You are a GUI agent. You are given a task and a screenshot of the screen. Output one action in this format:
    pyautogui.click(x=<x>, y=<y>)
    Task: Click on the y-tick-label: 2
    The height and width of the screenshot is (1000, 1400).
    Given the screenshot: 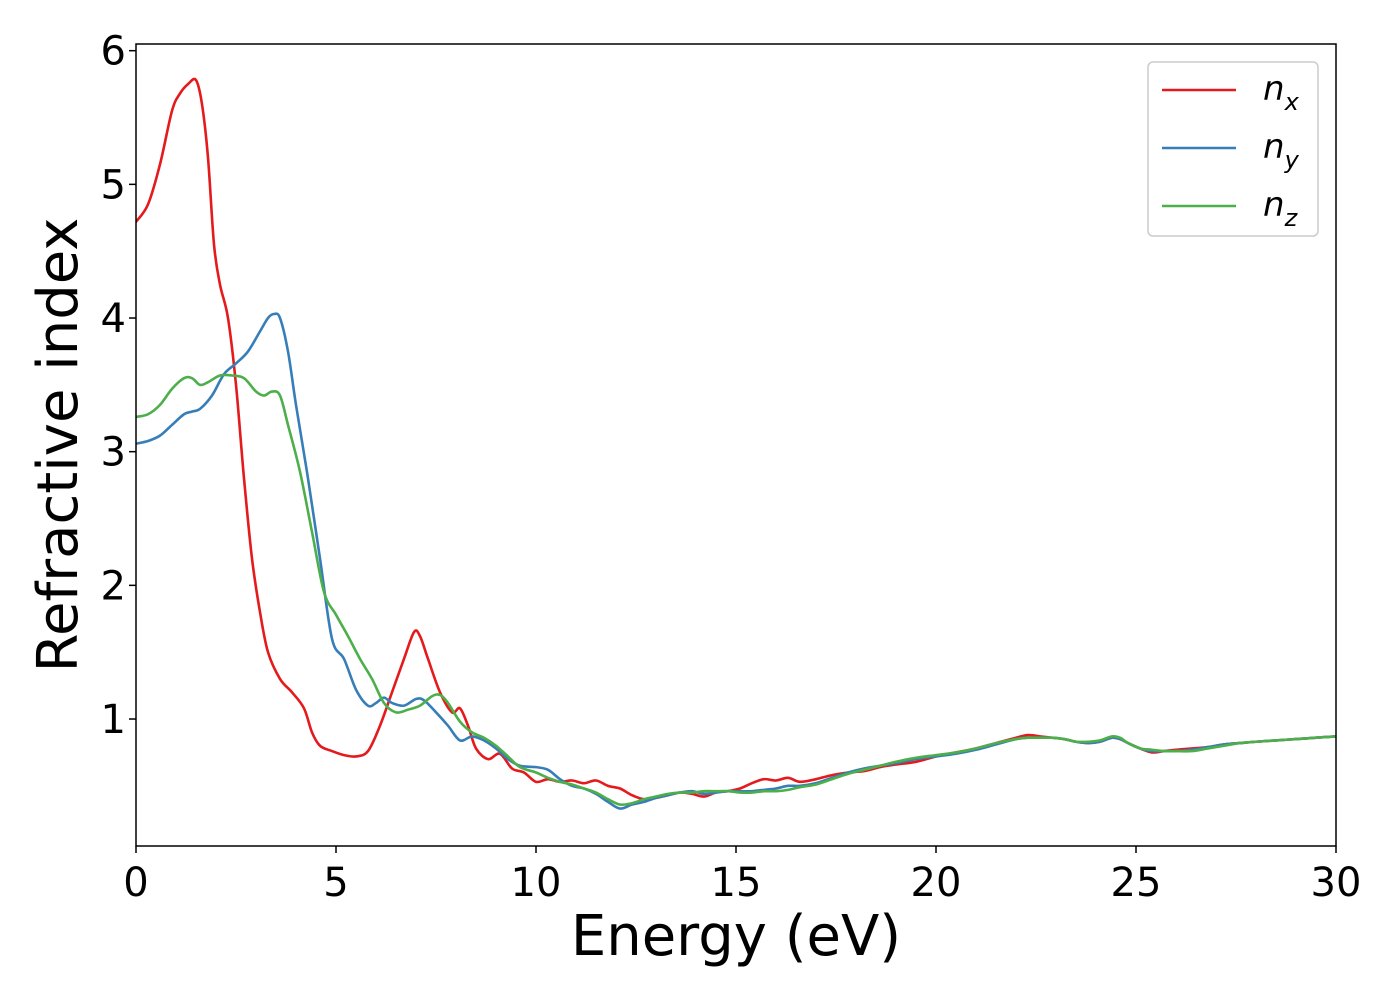 What is the action you would take?
    pyautogui.click(x=113, y=586)
    